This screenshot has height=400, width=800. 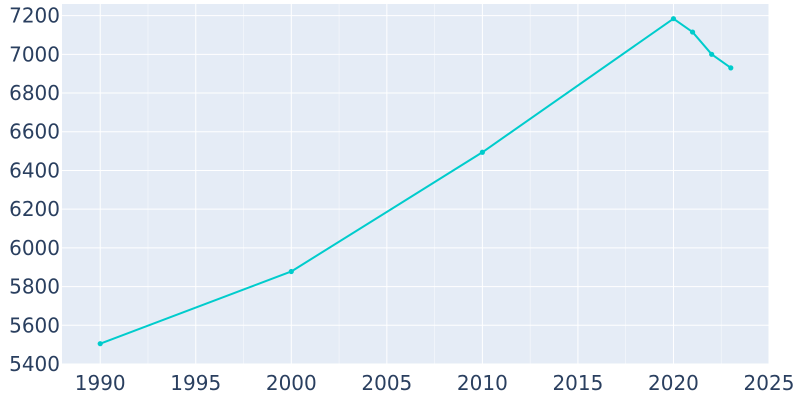 What do you see at coordinates (34, 54) in the screenshot?
I see `y-tick-label: 7000` at bounding box center [34, 54].